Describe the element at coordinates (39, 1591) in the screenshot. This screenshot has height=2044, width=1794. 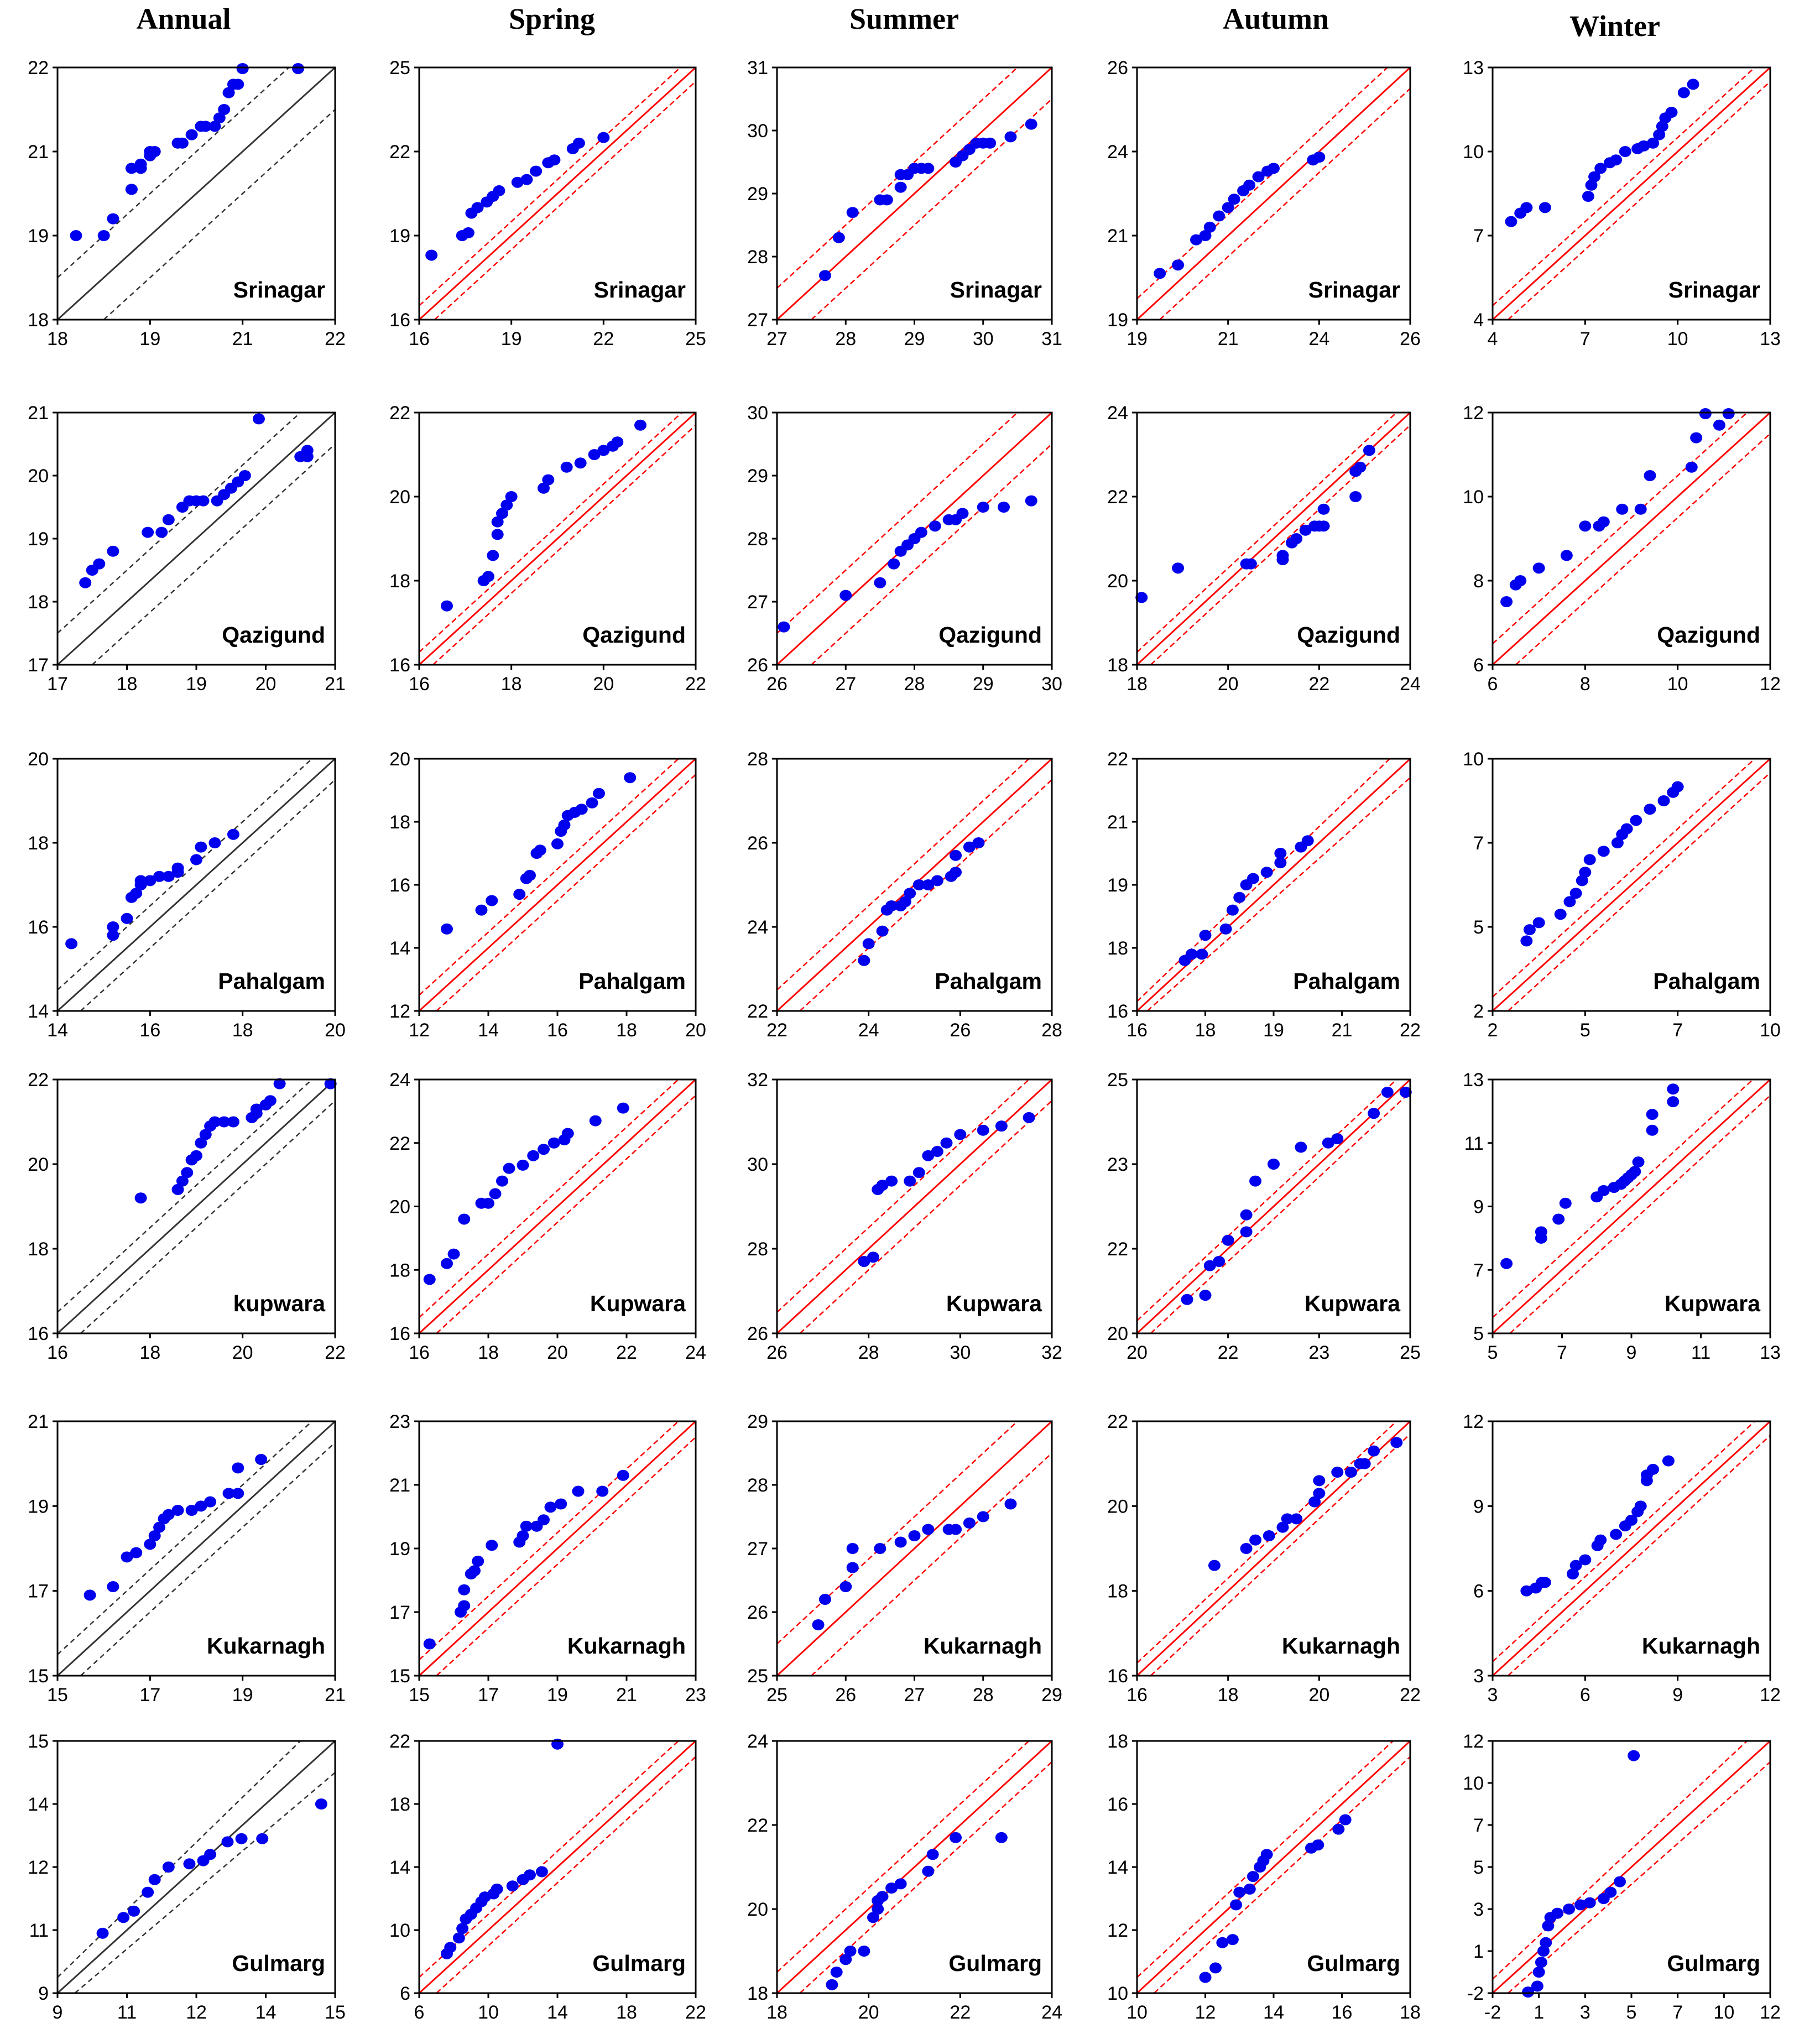
I see `y-tick-label: 17` at that location.